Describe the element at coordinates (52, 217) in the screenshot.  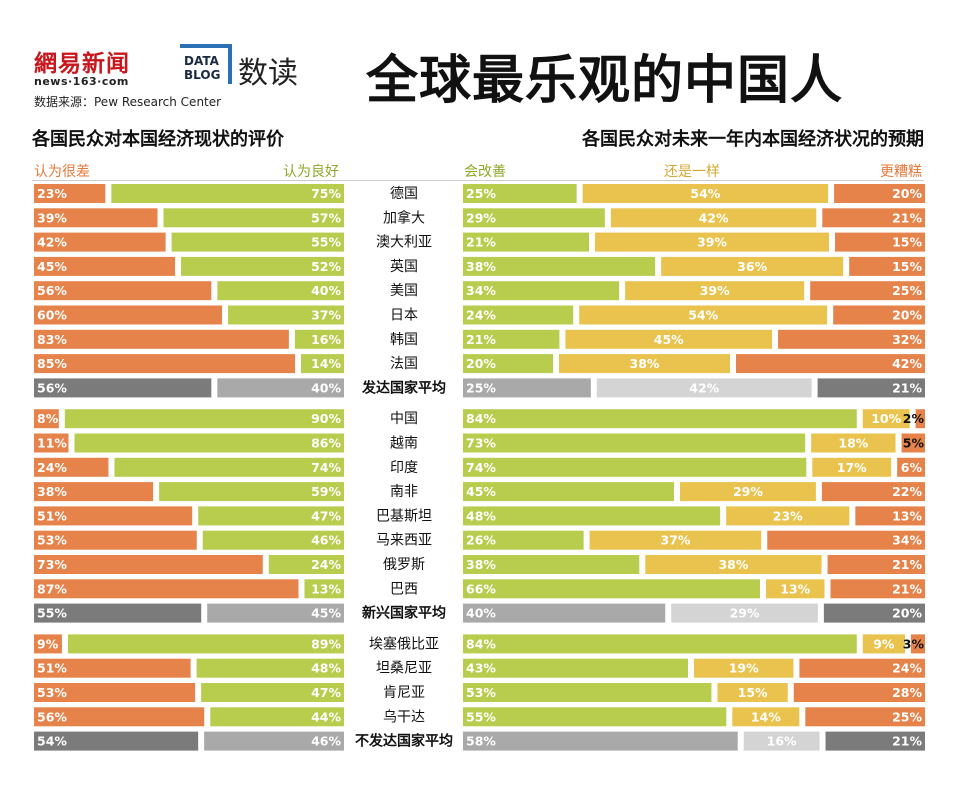
I see `left-label-bad: 39%` at that location.